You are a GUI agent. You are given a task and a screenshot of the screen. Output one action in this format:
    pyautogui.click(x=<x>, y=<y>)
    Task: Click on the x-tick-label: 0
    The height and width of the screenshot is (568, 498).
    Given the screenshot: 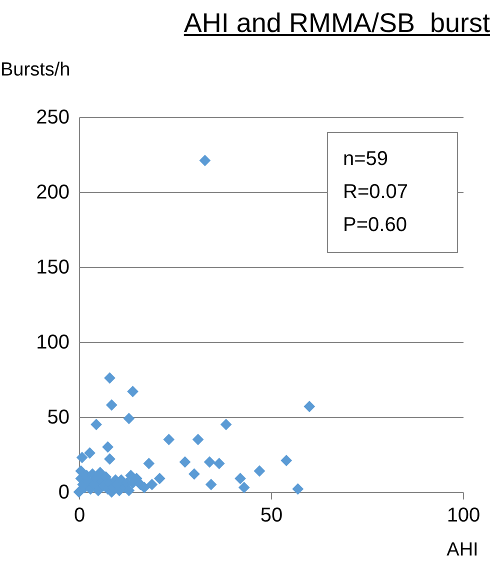 What is the action you would take?
    pyautogui.click(x=80, y=515)
    